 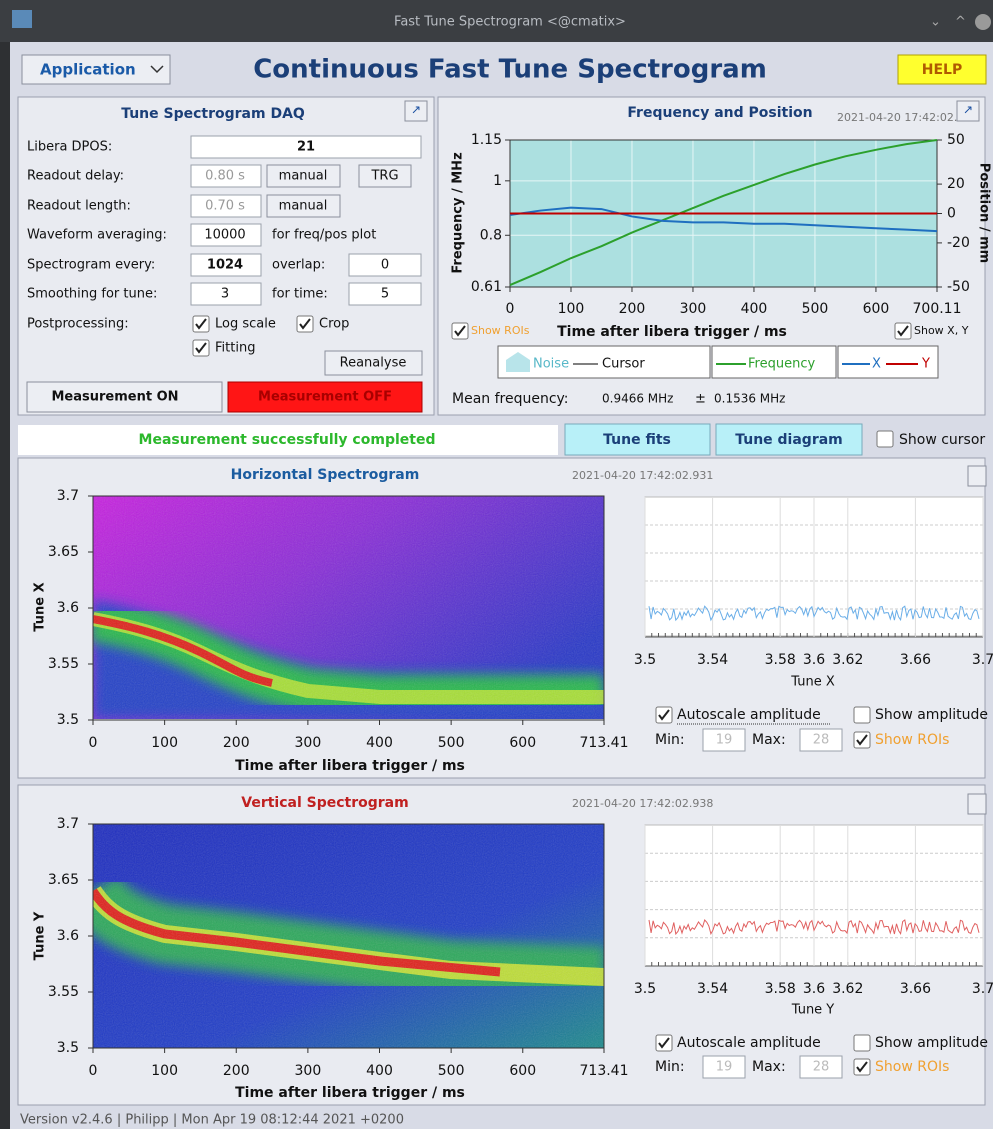 What do you see at coordinates (960, 22) in the screenshot?
I see `maximize: ^` at bounding box center [960, 22].